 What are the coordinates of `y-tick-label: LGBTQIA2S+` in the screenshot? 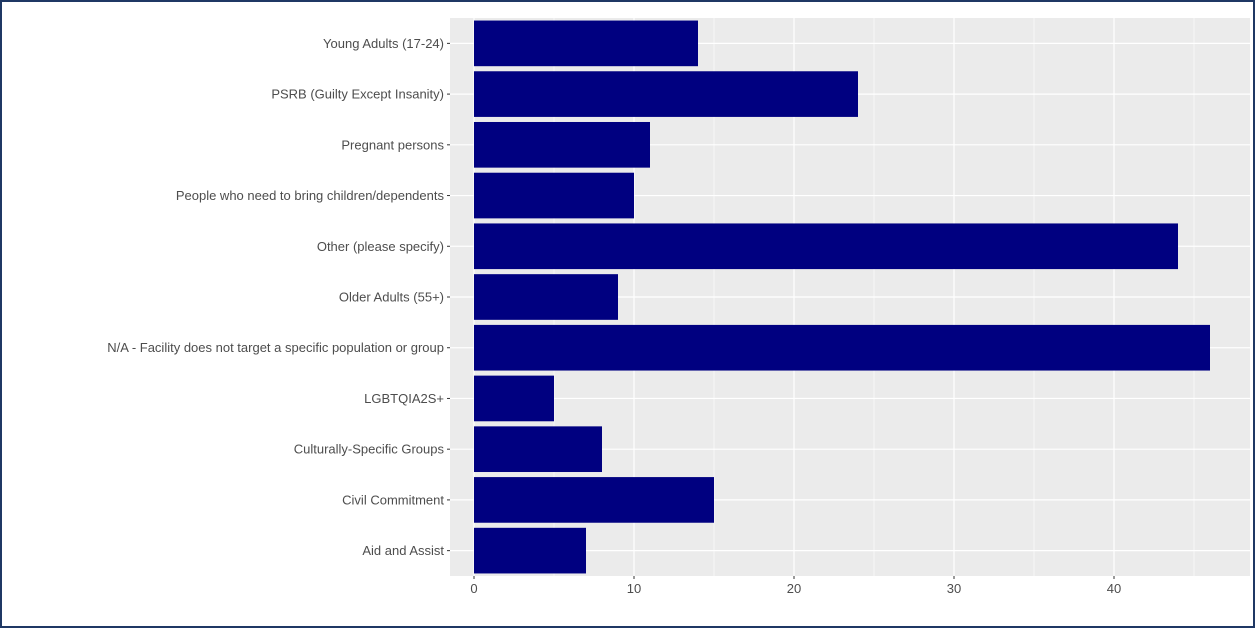 It's located at (404, 398).